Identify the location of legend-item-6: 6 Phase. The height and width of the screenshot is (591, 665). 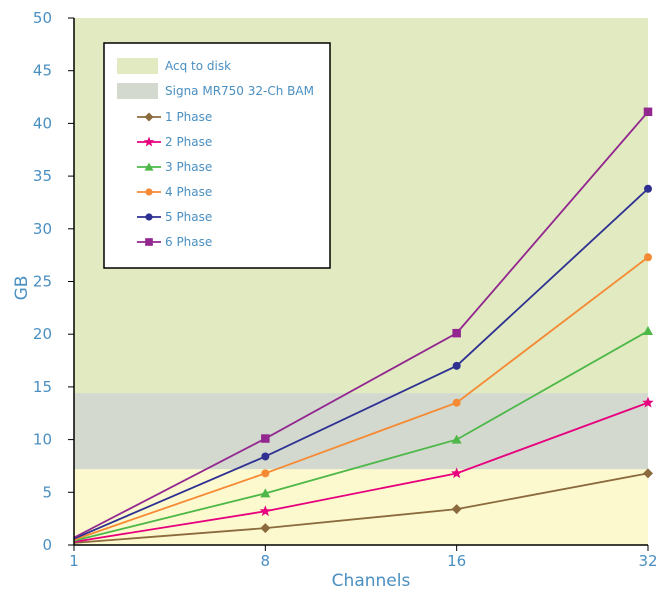
(174, 242).